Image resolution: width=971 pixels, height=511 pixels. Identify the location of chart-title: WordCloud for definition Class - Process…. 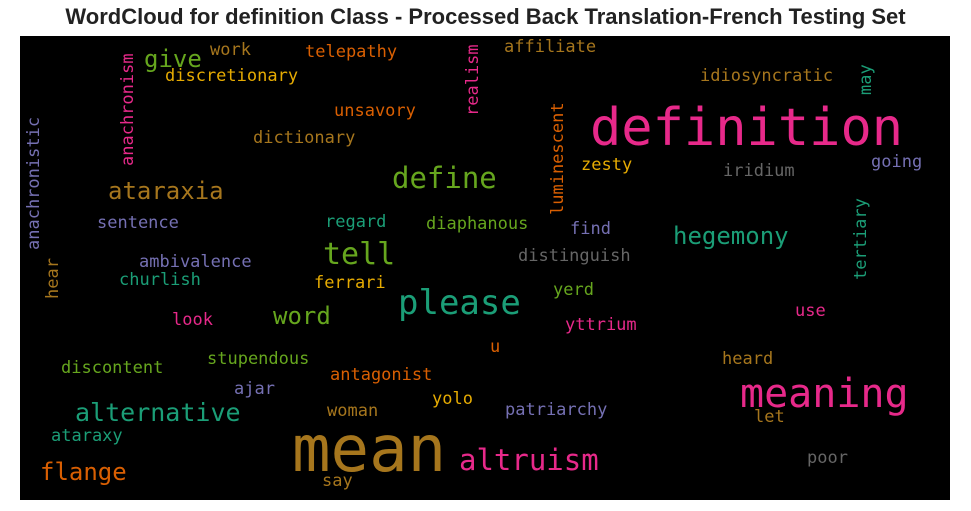
(485, 16).